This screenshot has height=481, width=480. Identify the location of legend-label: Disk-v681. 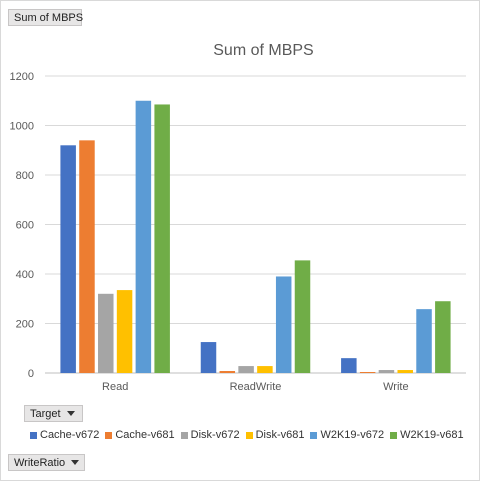
(280, 435).